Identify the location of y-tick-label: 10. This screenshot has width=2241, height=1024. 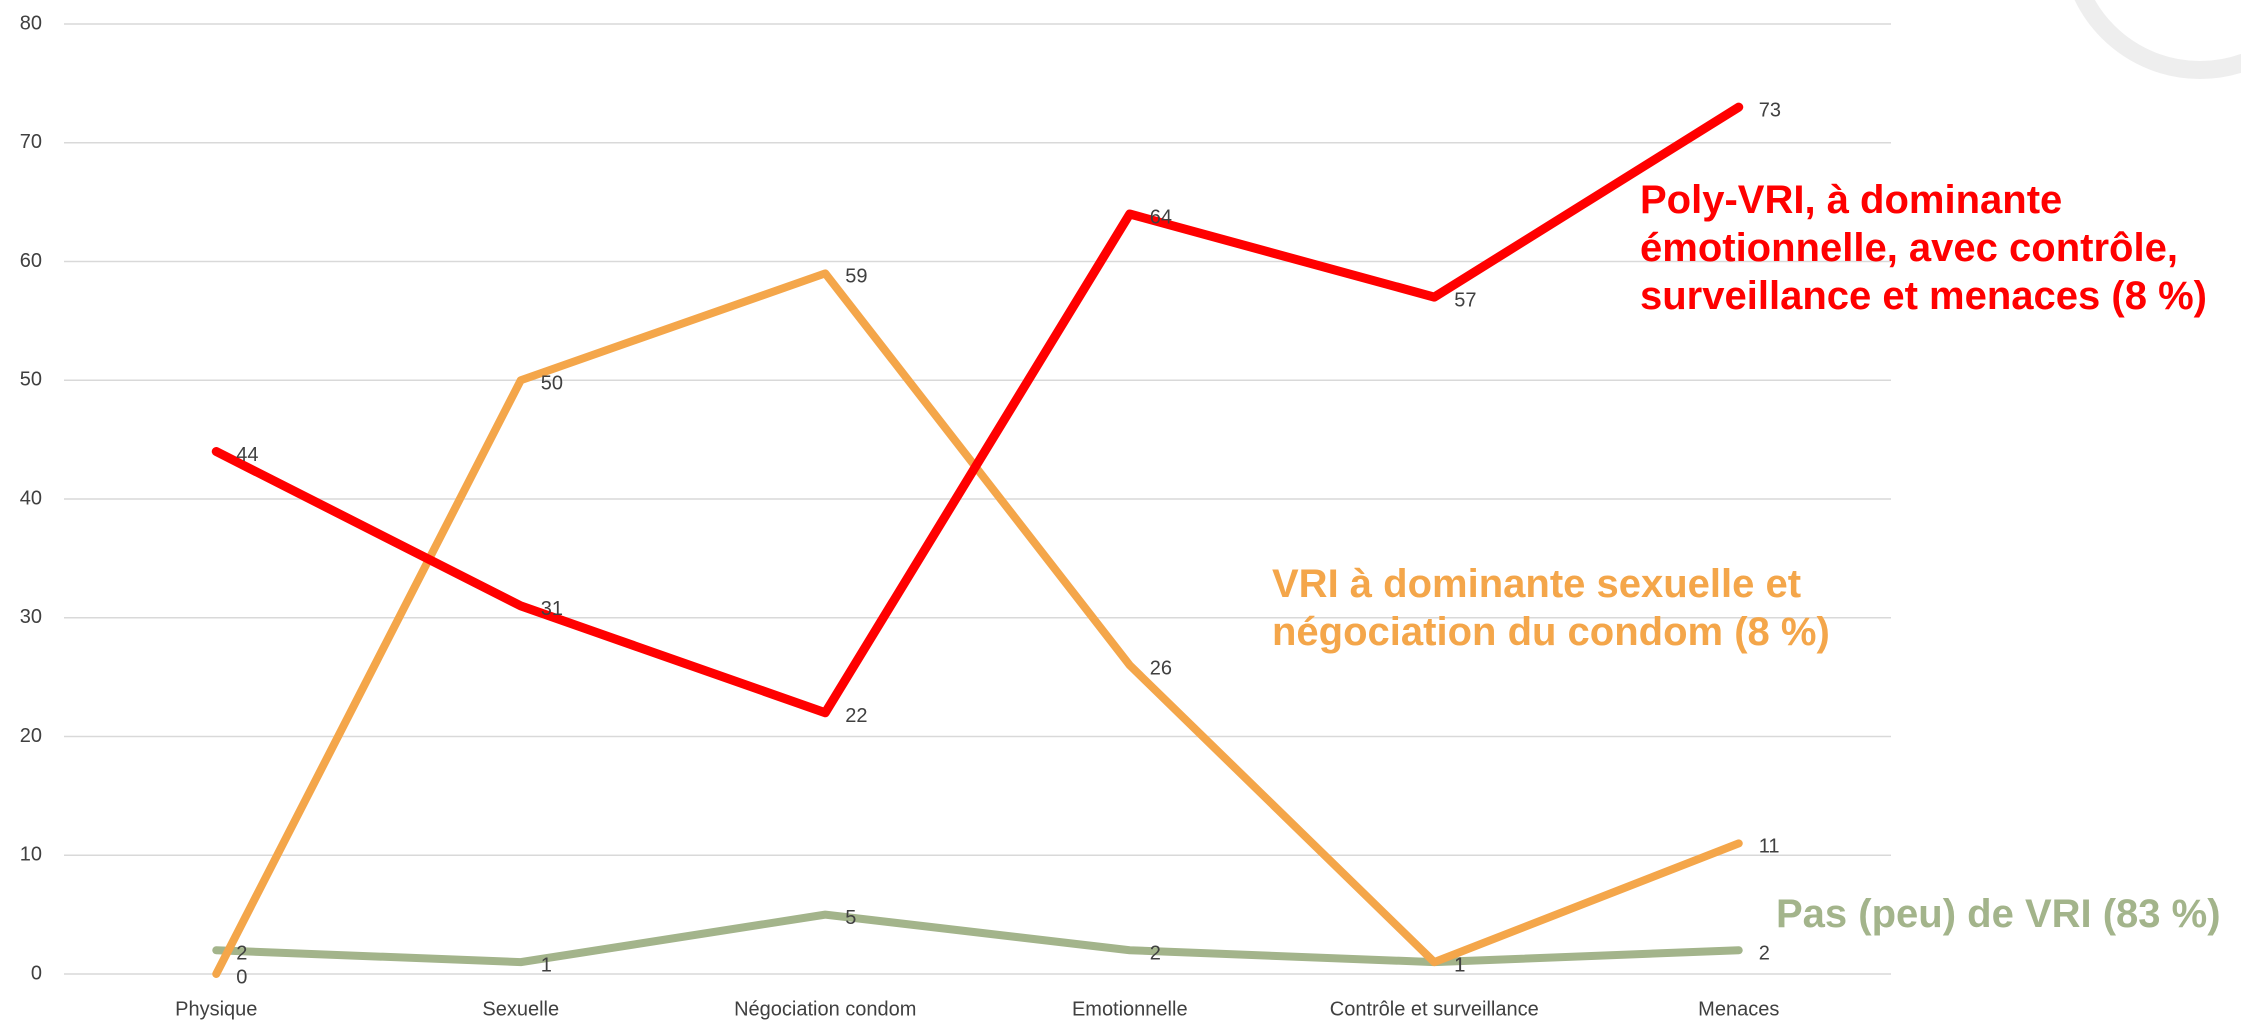
(31, 855).